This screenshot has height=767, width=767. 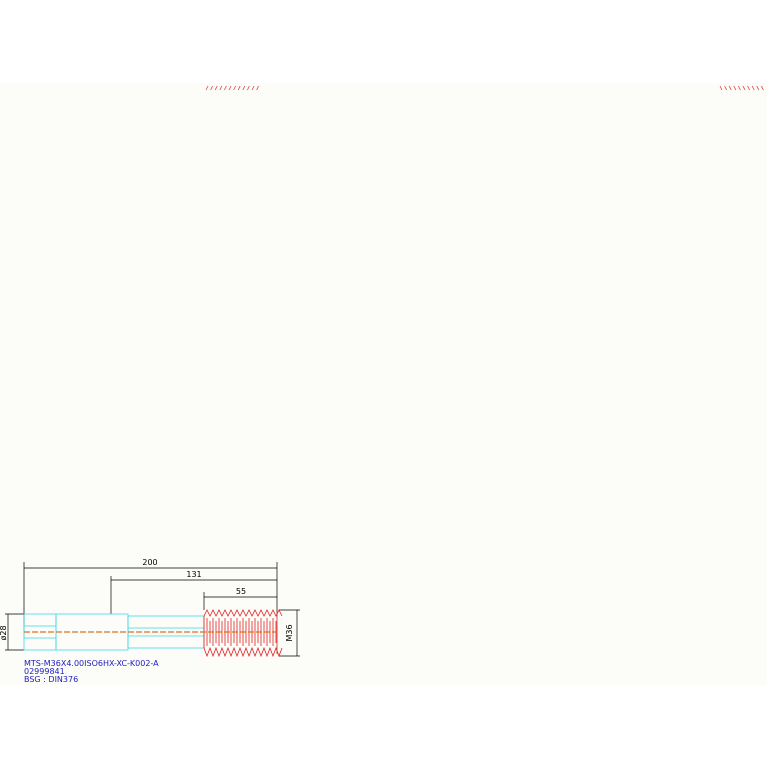 I want to click on designation: MTS-M36X4.00ISO6HX-XC-K002-A, so click(x=91, y=663).